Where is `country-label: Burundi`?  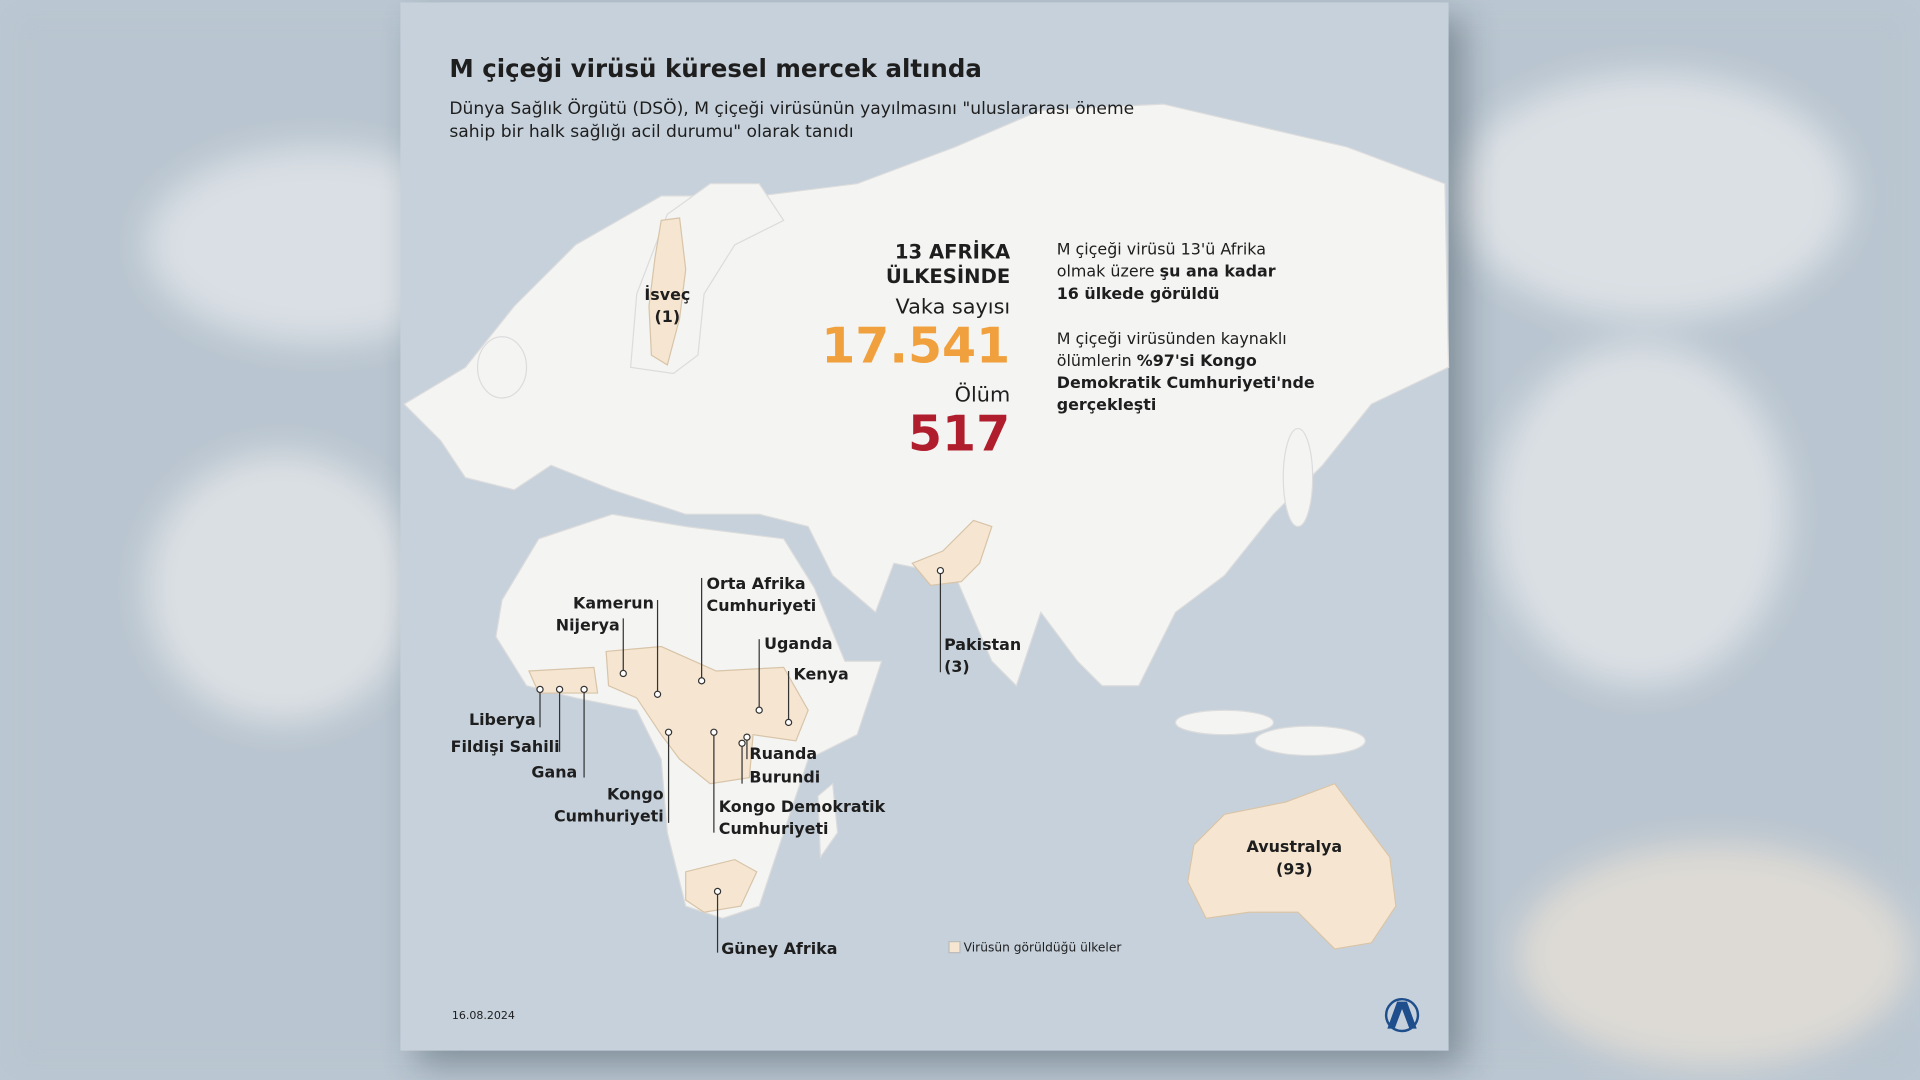 country-label: Burundi is located at coordinates (784, 776).